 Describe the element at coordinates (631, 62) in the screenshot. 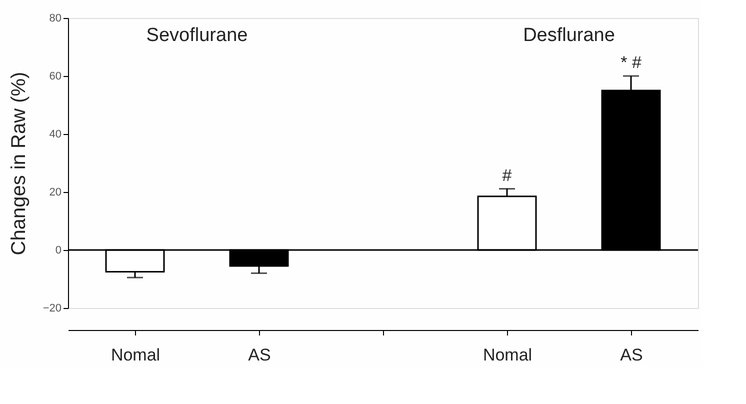

I see `data-label: * #` at that location.